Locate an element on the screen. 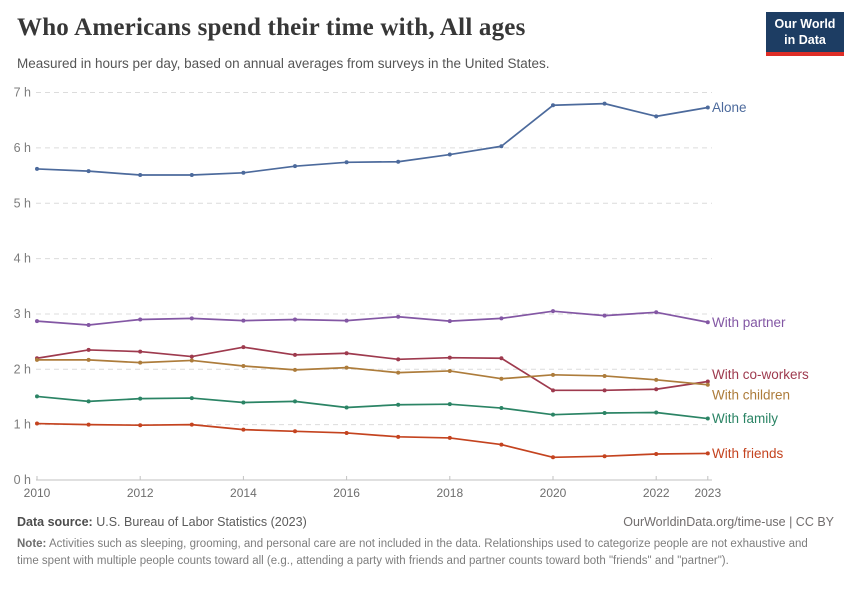  series-with-co-workers: With co-workers is located at coordinates (422, 369).